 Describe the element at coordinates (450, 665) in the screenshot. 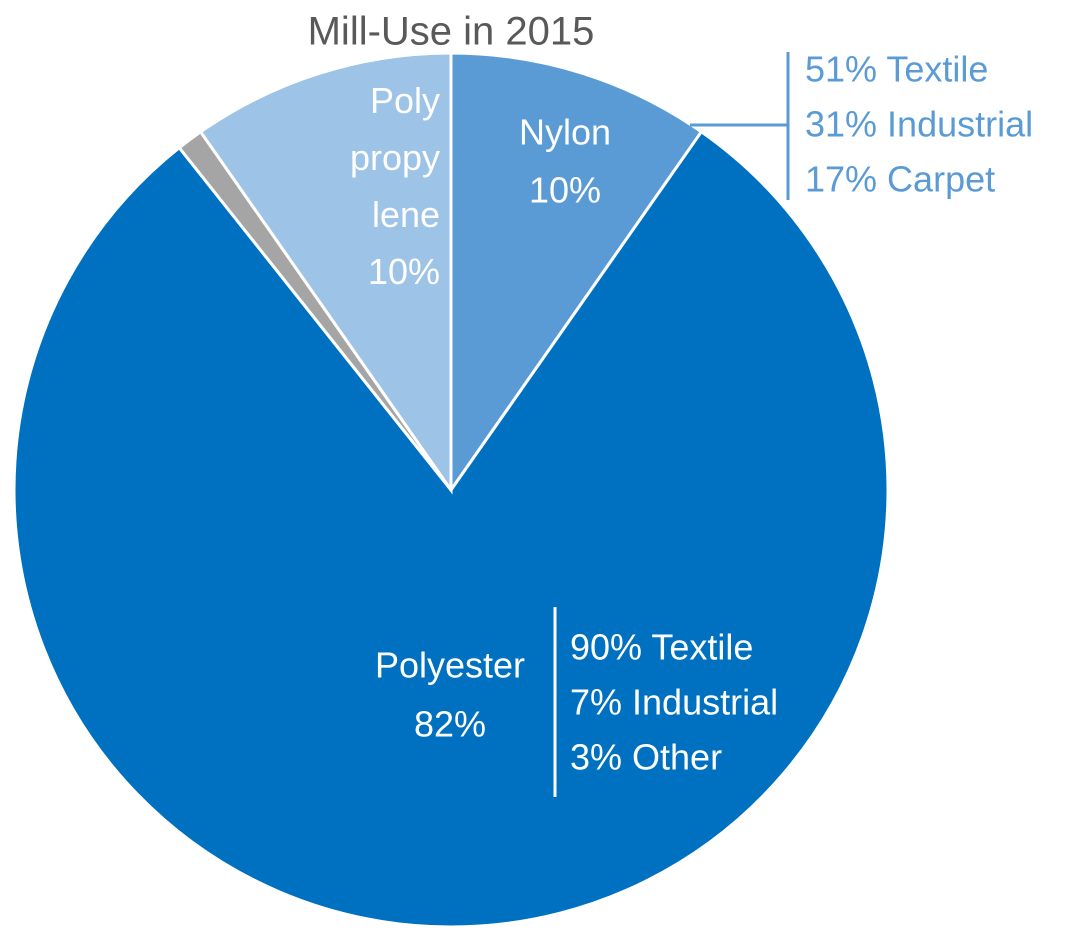

I see `category-label: Polyester` at that location.